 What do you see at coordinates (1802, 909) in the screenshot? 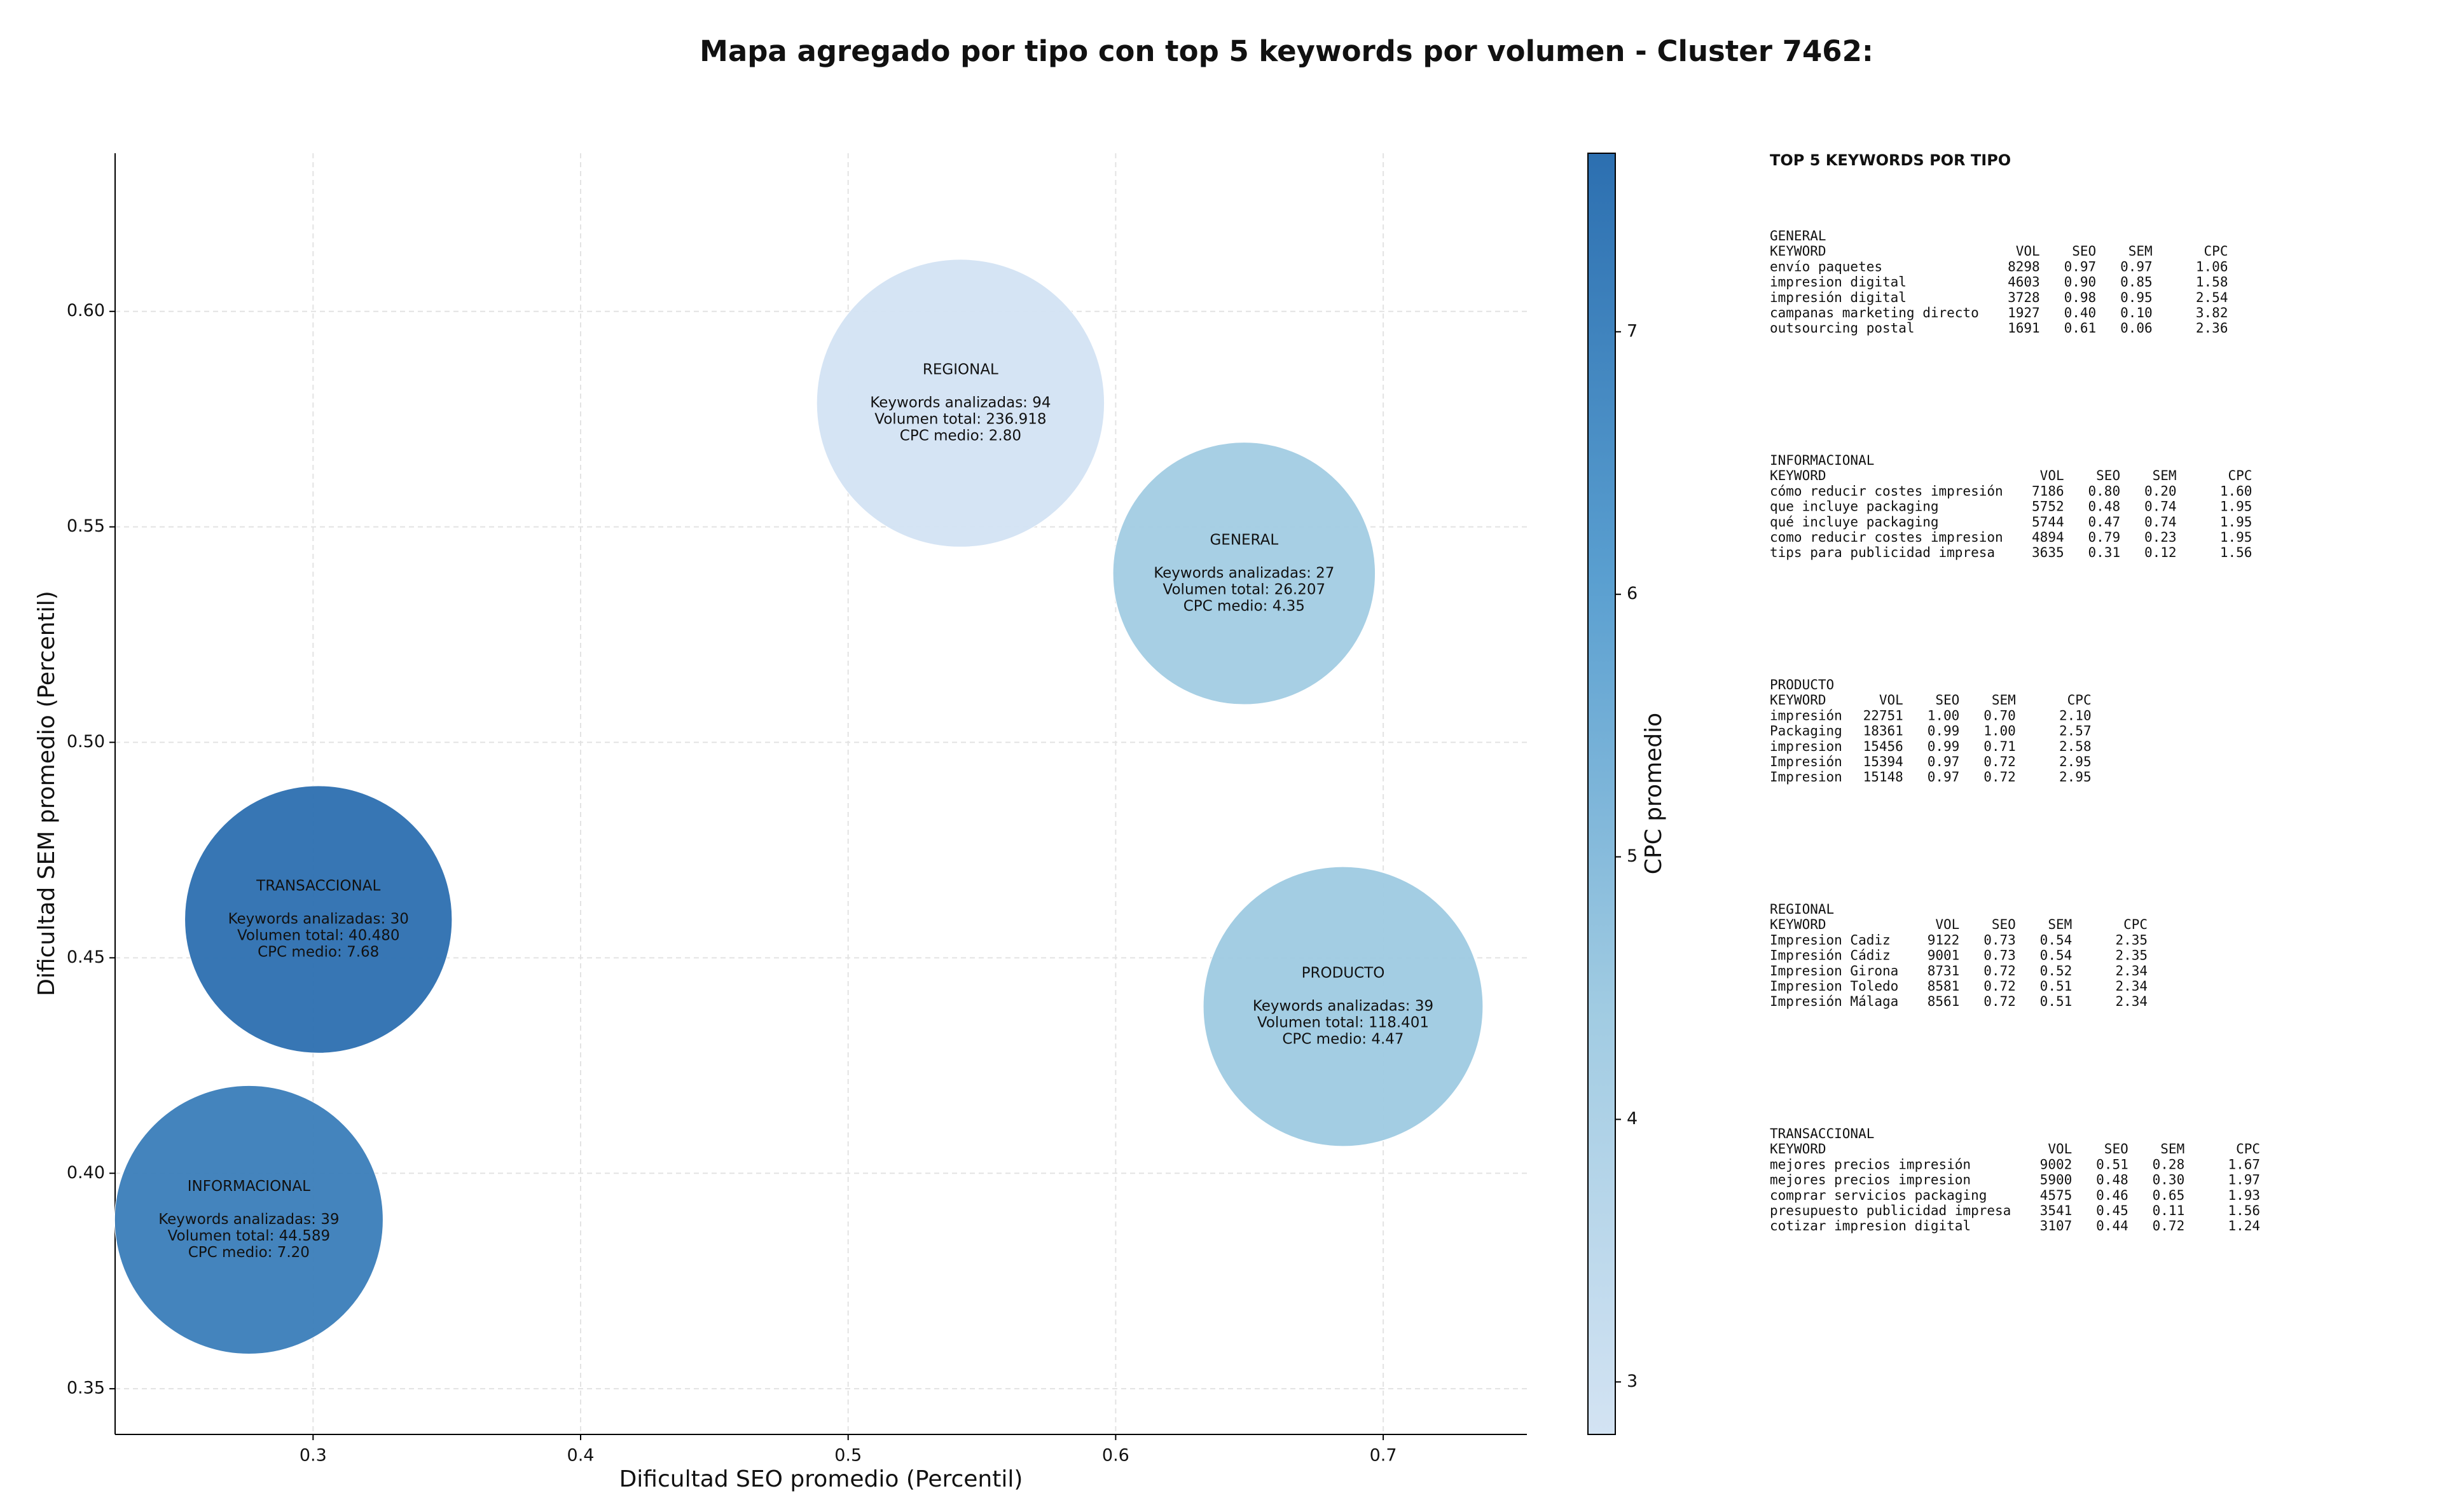
I see `group-name: REGIONAL` at bounding box center [1802, 909].